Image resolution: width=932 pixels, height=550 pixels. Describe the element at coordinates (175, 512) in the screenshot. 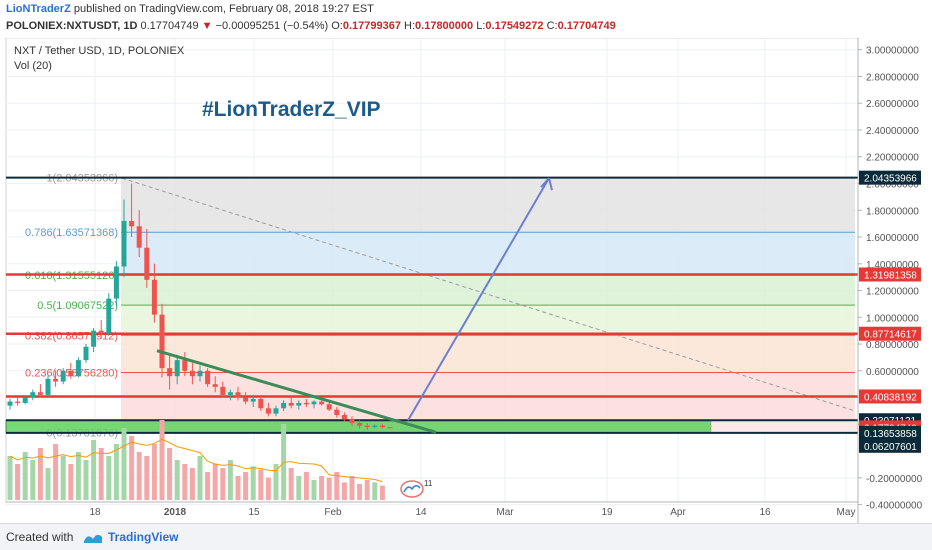

I see `x-tick-label: 2018` at that location.